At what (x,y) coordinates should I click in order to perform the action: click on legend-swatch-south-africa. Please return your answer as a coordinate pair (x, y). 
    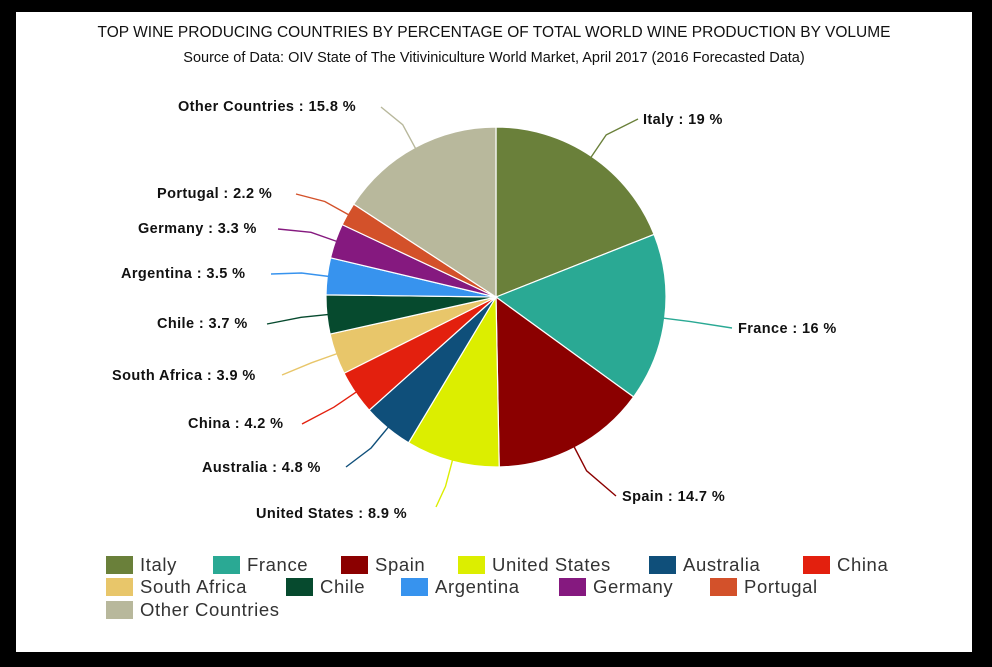
    Looking at the image, I should click on (119, 587).